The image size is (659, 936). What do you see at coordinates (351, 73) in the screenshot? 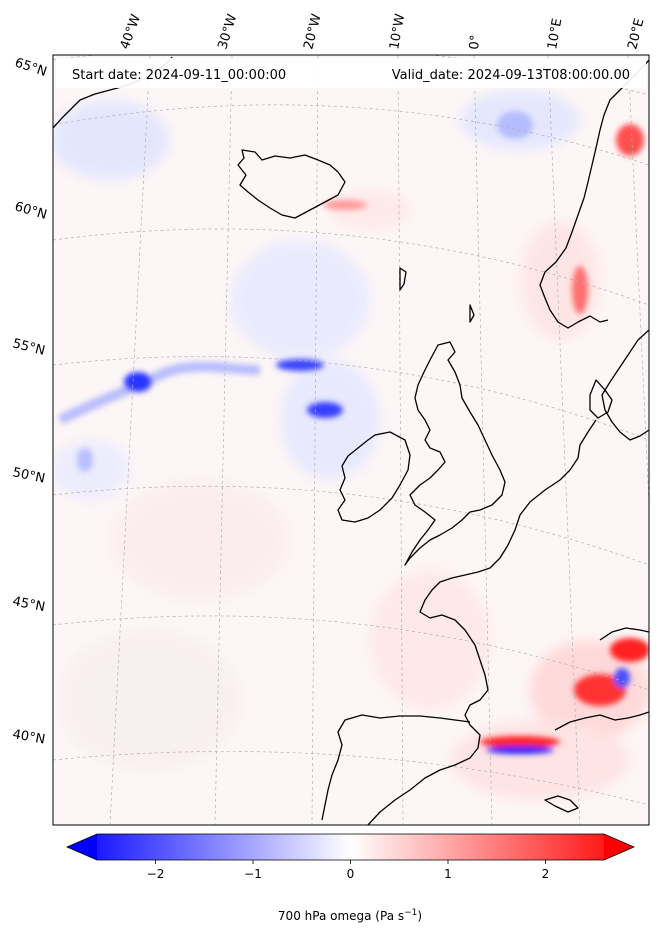
I see `header-strip` at bounding box center [351, 73].